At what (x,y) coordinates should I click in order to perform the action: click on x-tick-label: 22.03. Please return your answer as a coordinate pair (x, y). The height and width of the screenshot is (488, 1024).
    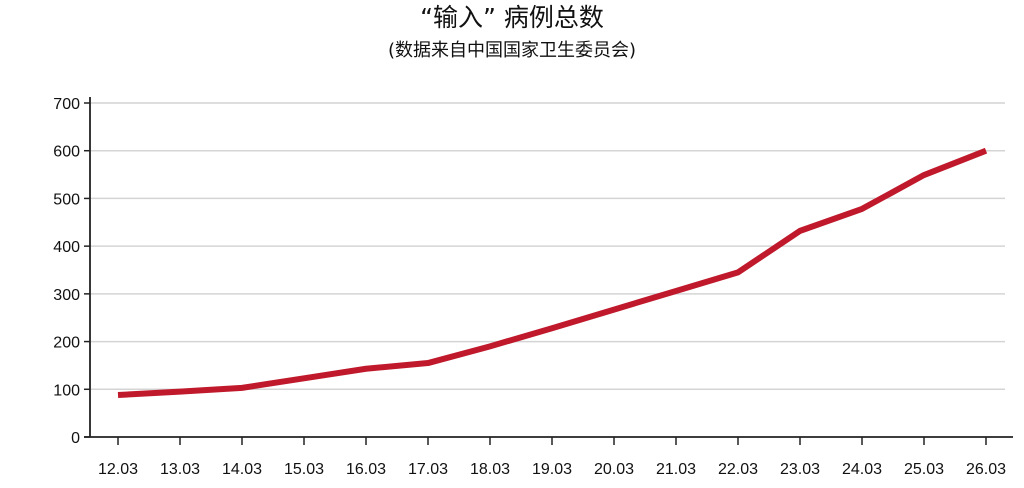
    Looking at the image, I should click on (738, 469).